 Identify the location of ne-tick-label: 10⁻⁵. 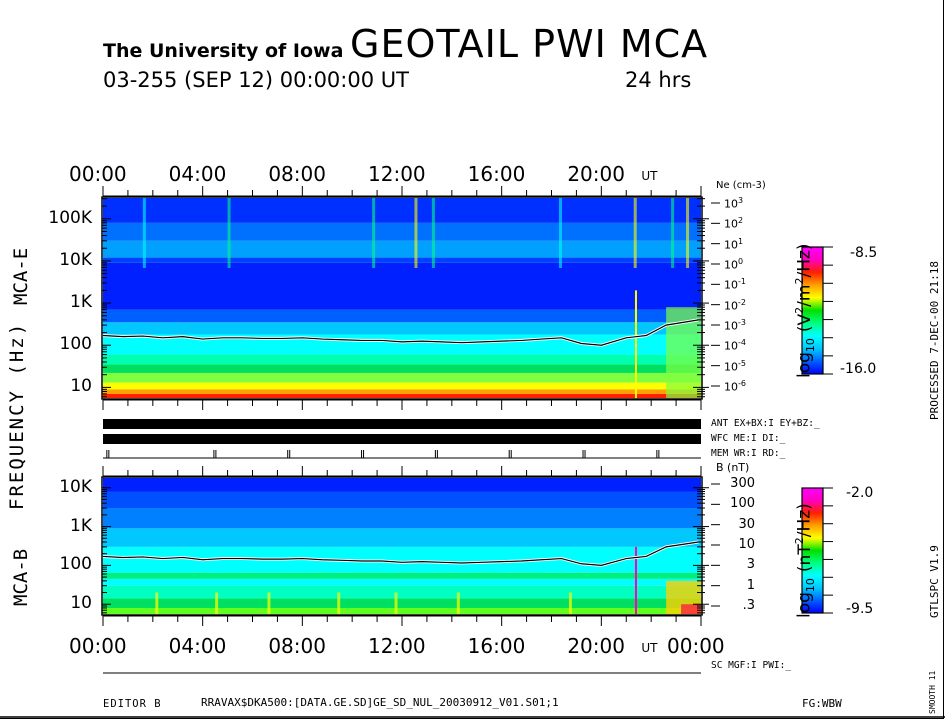
(735, 366).